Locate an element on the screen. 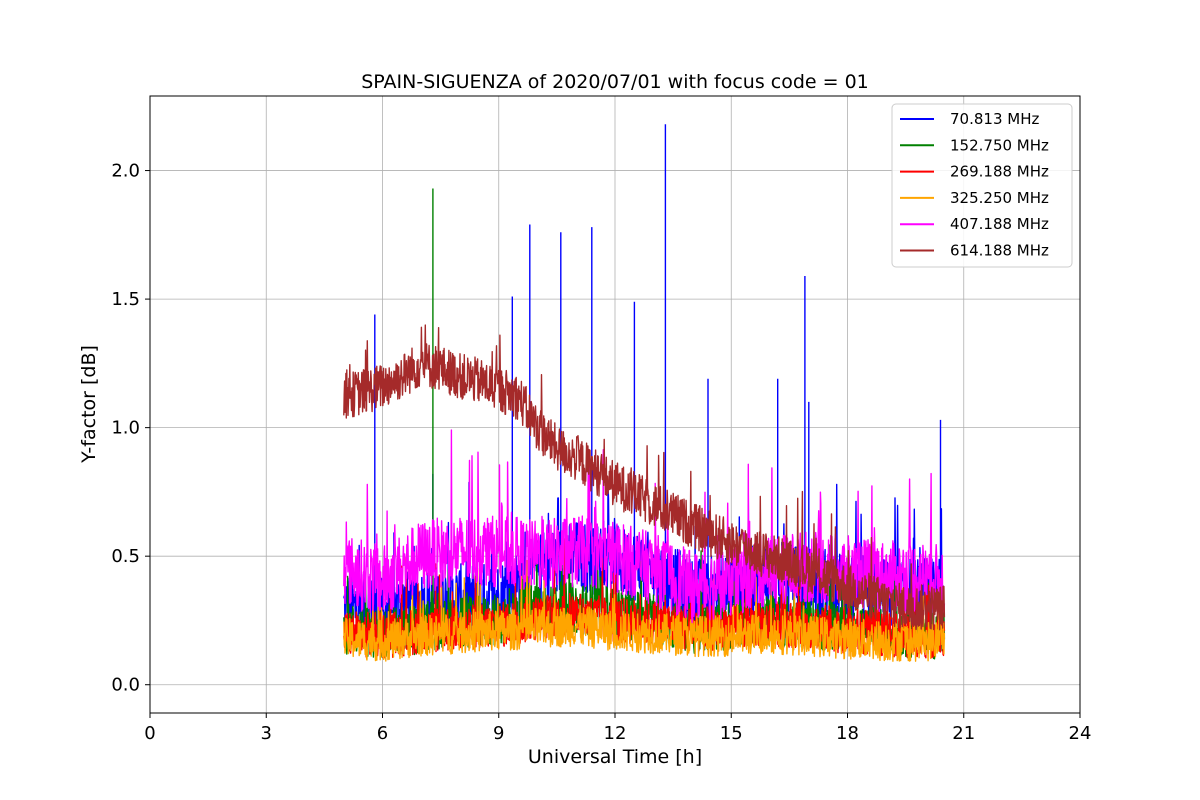  legend-label-3: 325.250 MHz is located at coordinates (999, 198).